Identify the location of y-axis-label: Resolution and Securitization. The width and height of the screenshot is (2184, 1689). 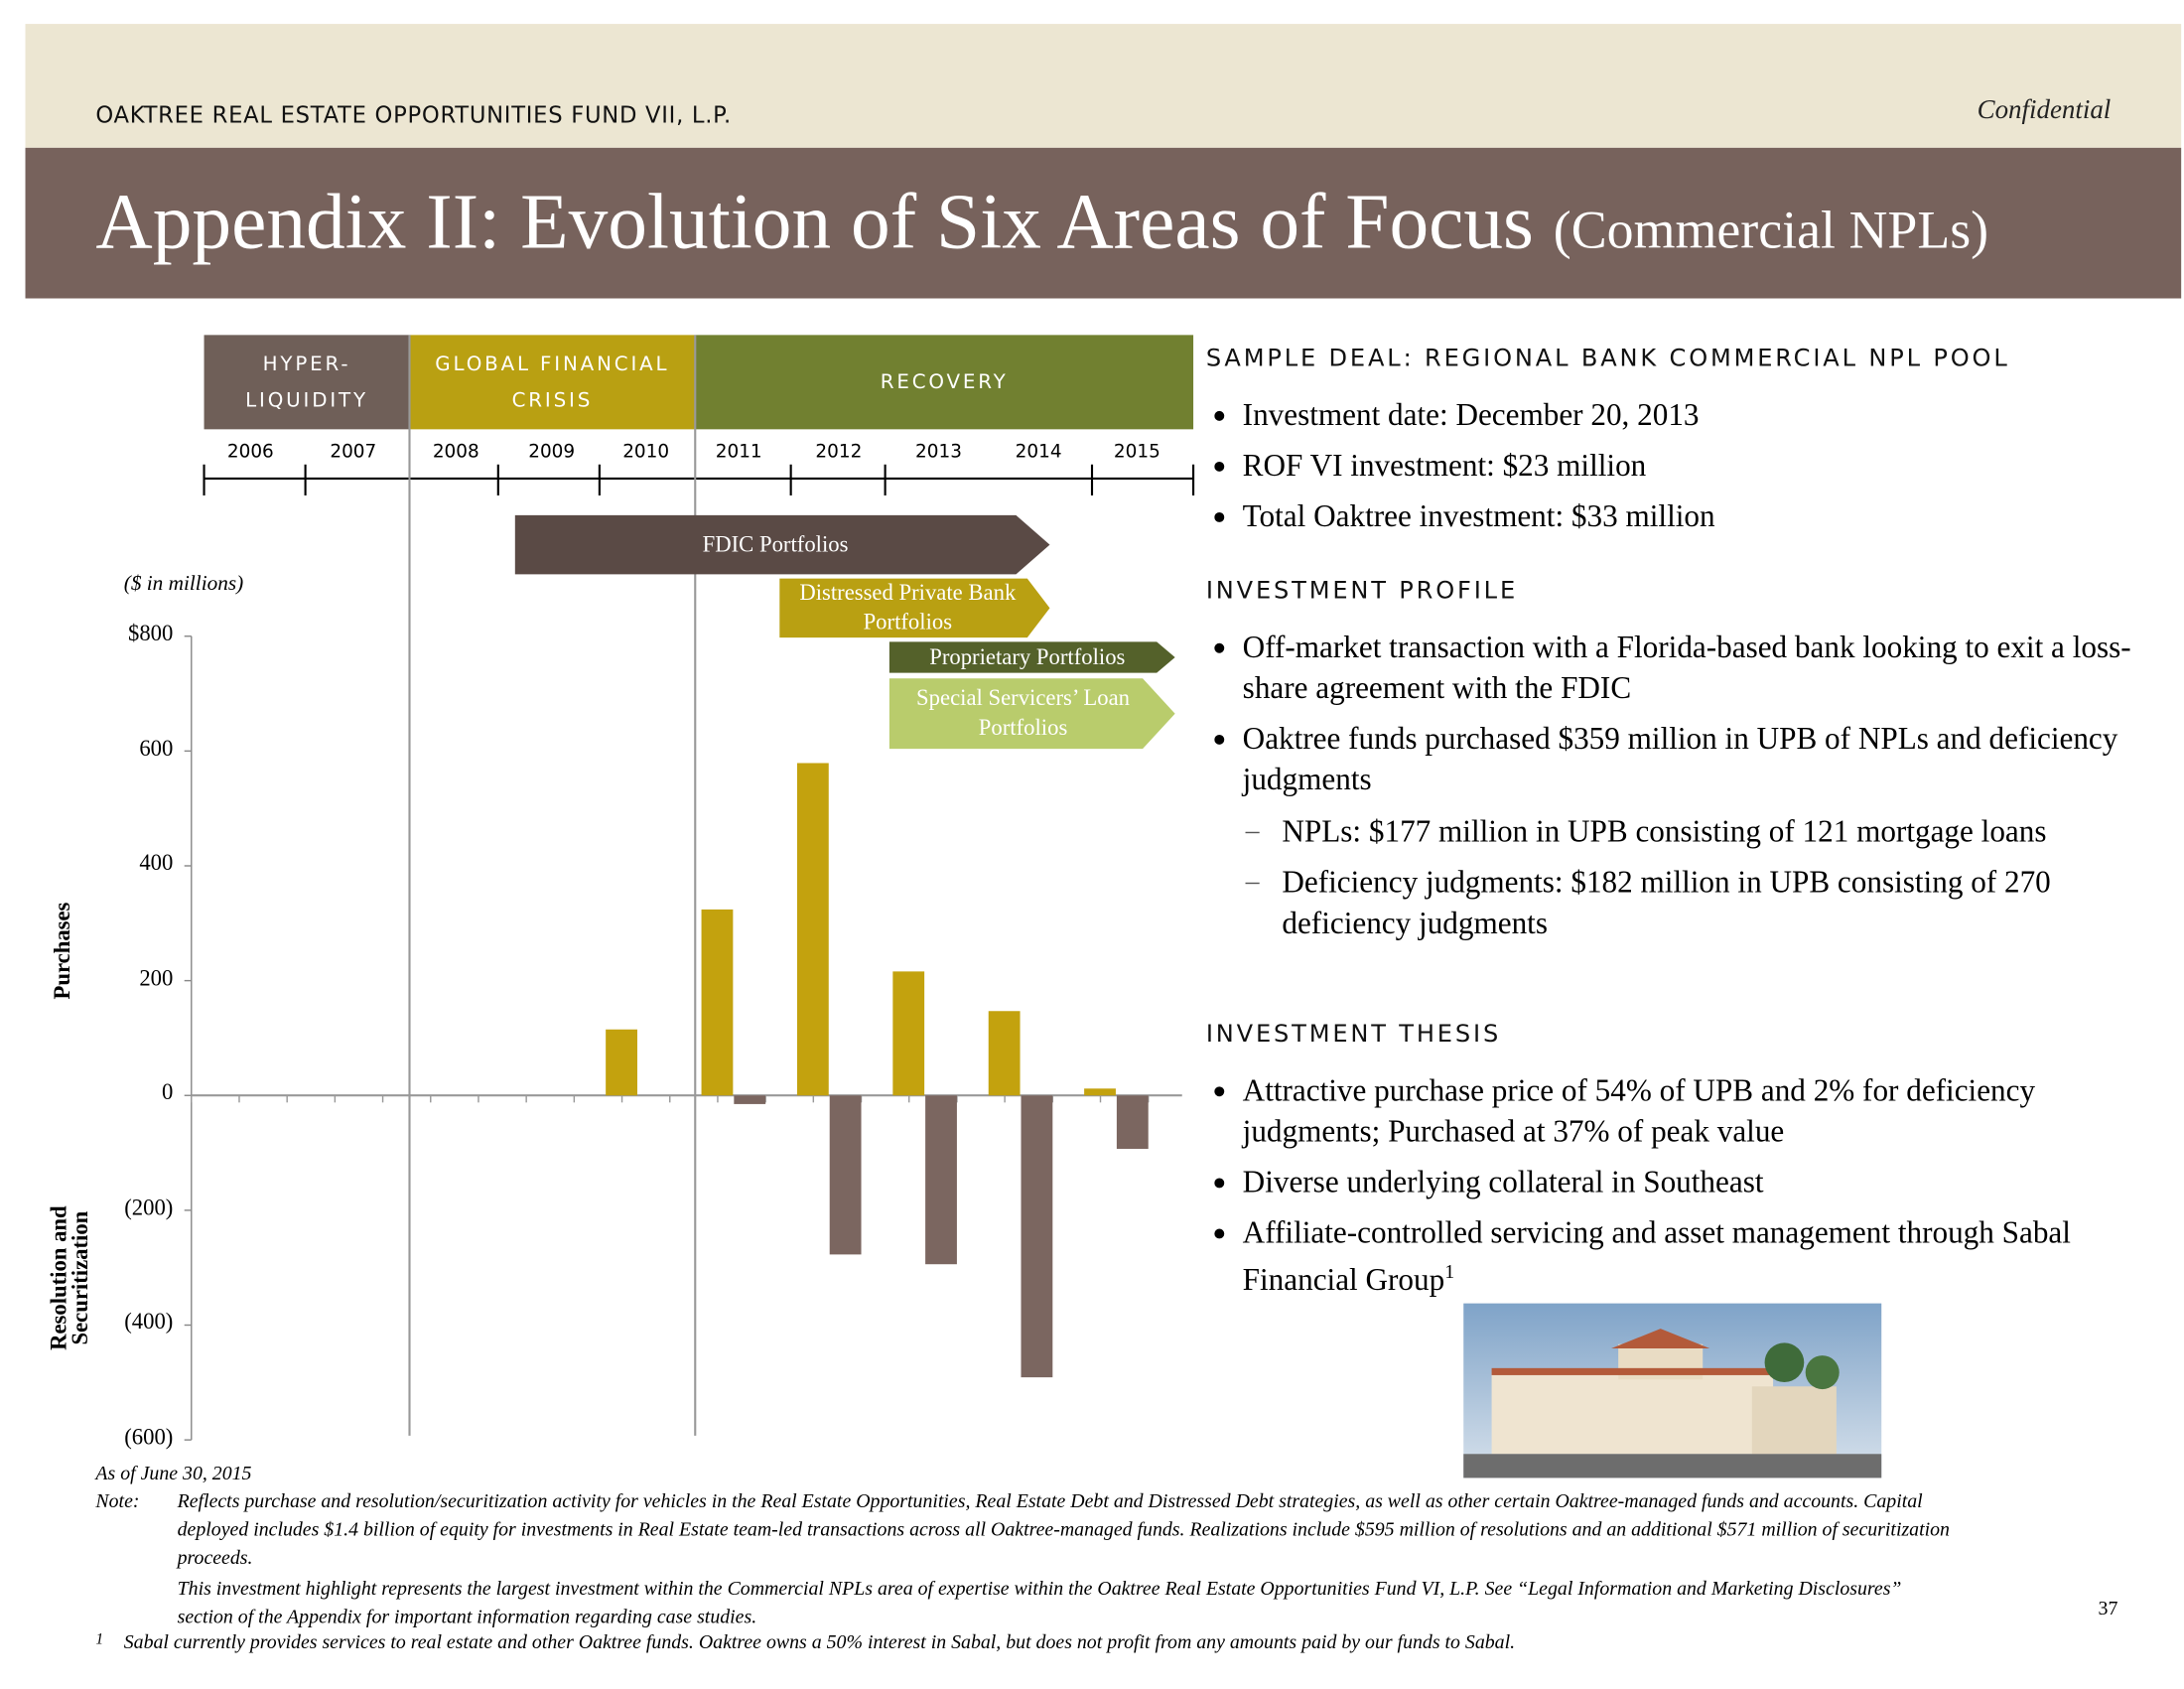
(70, 1278).